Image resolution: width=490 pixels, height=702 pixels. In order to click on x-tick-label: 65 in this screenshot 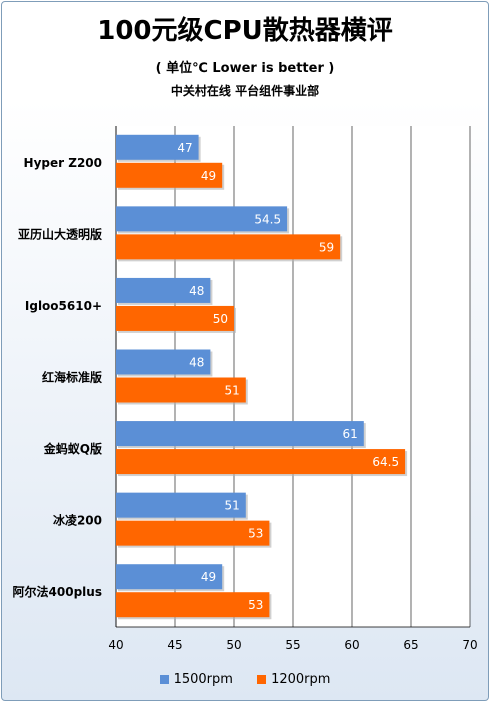, I will do `click(410, 645)`.